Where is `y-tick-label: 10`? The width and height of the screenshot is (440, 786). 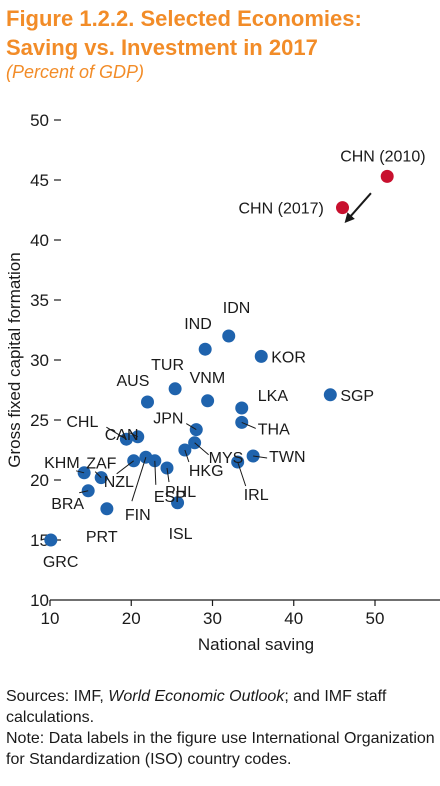 y-tick-label: 10 is located at coordinates (39, 600).